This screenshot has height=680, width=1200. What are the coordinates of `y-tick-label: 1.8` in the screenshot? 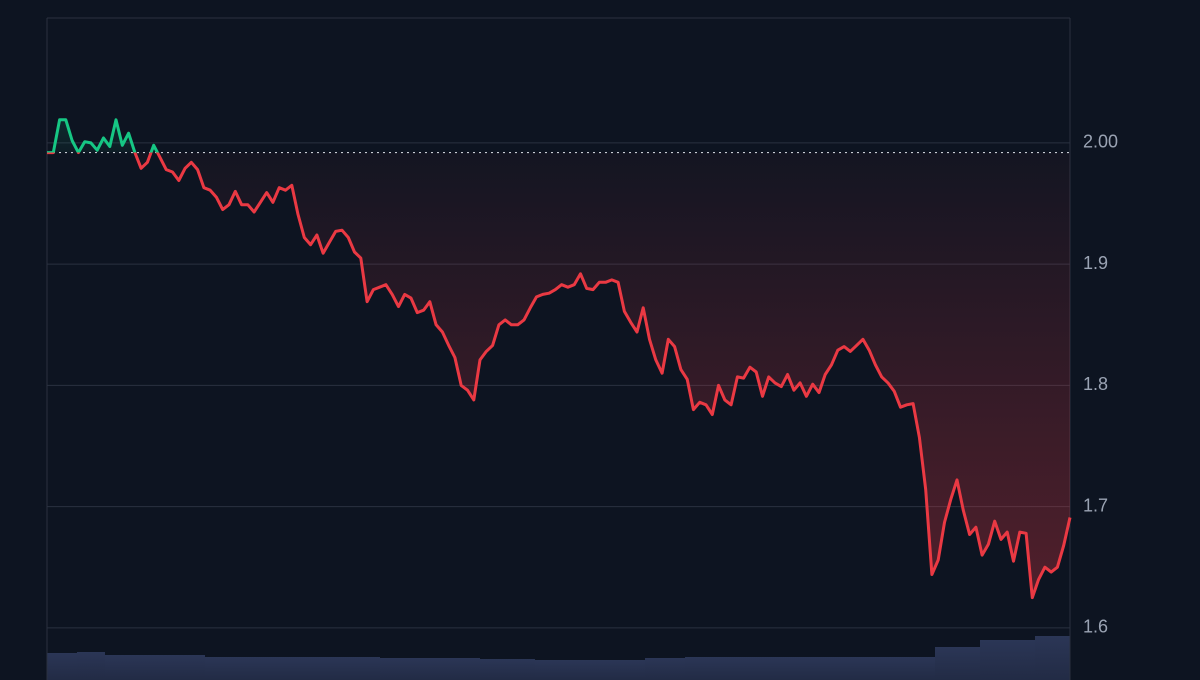 It's located at (1095, 384).